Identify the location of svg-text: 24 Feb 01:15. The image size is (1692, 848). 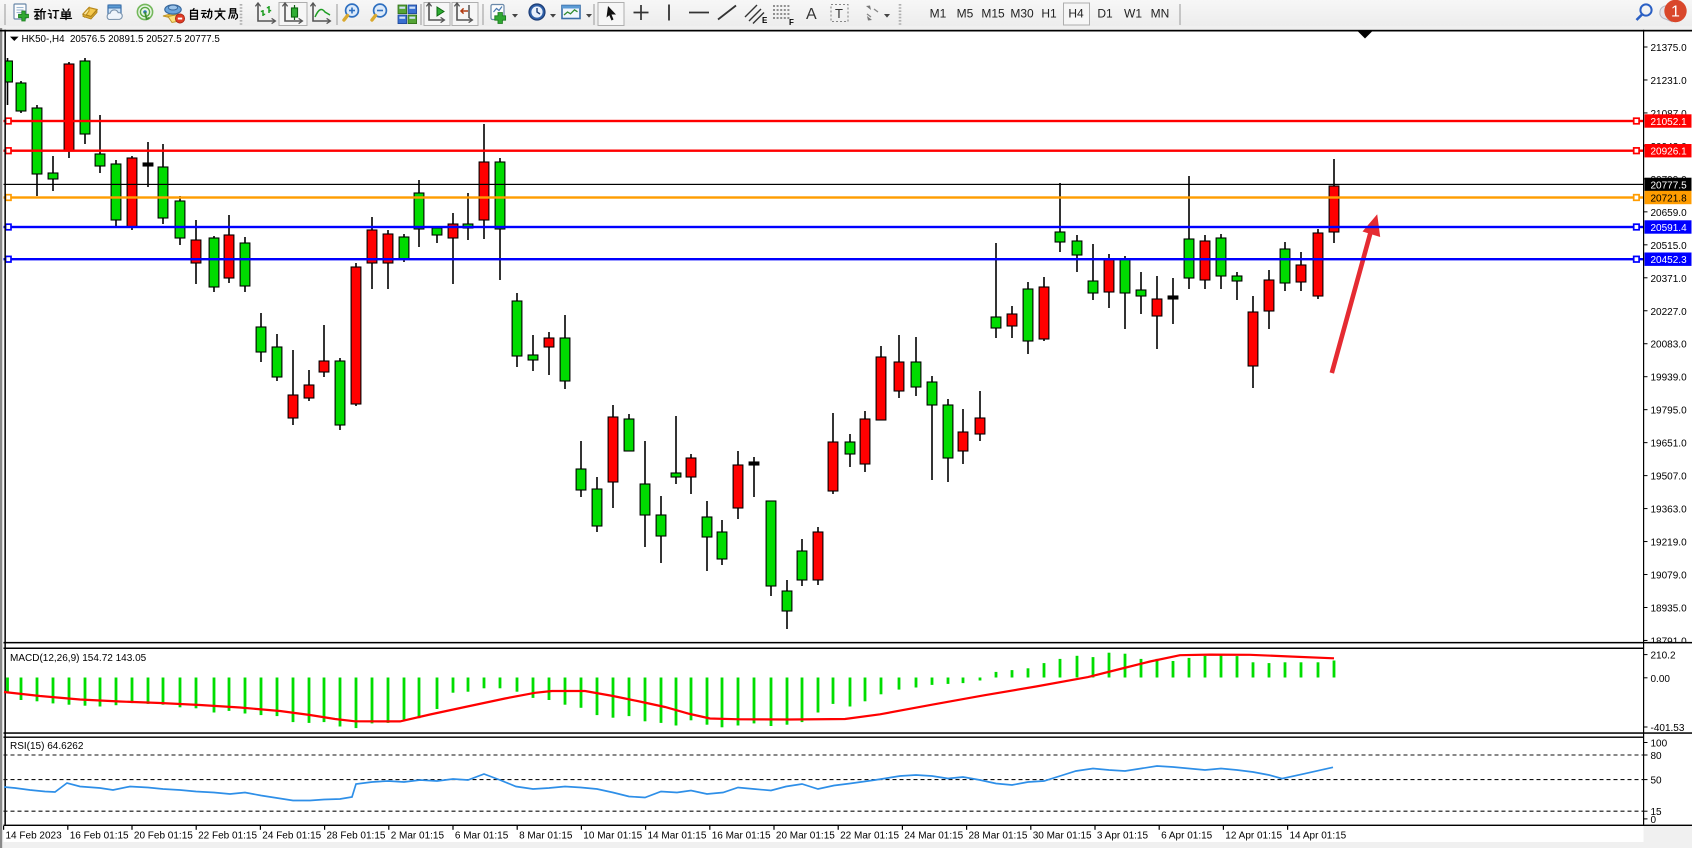
(291, 836).